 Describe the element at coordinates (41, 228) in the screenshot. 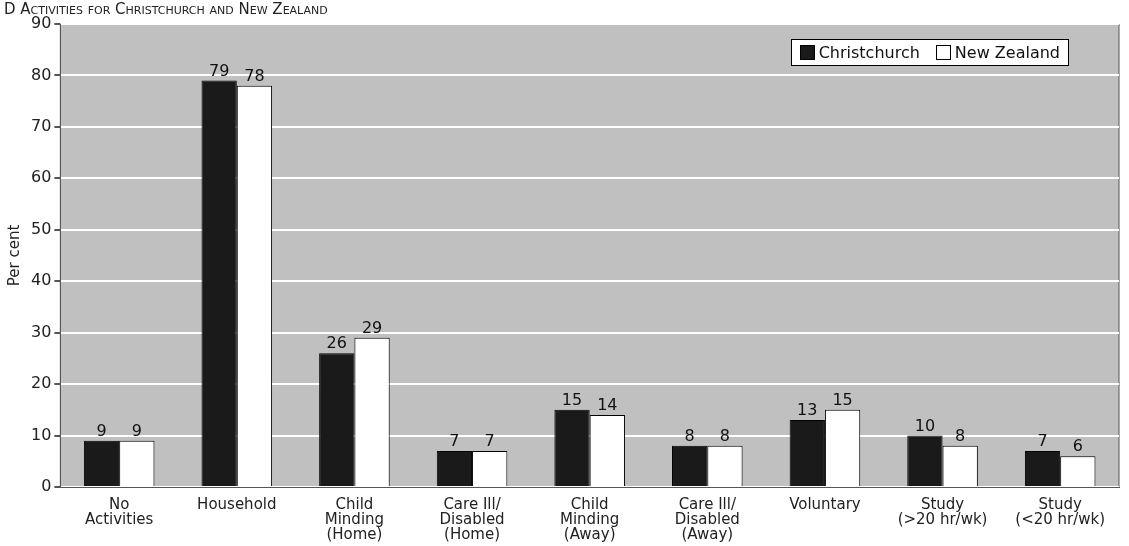

I see `y-tick-label: 50` at that location.